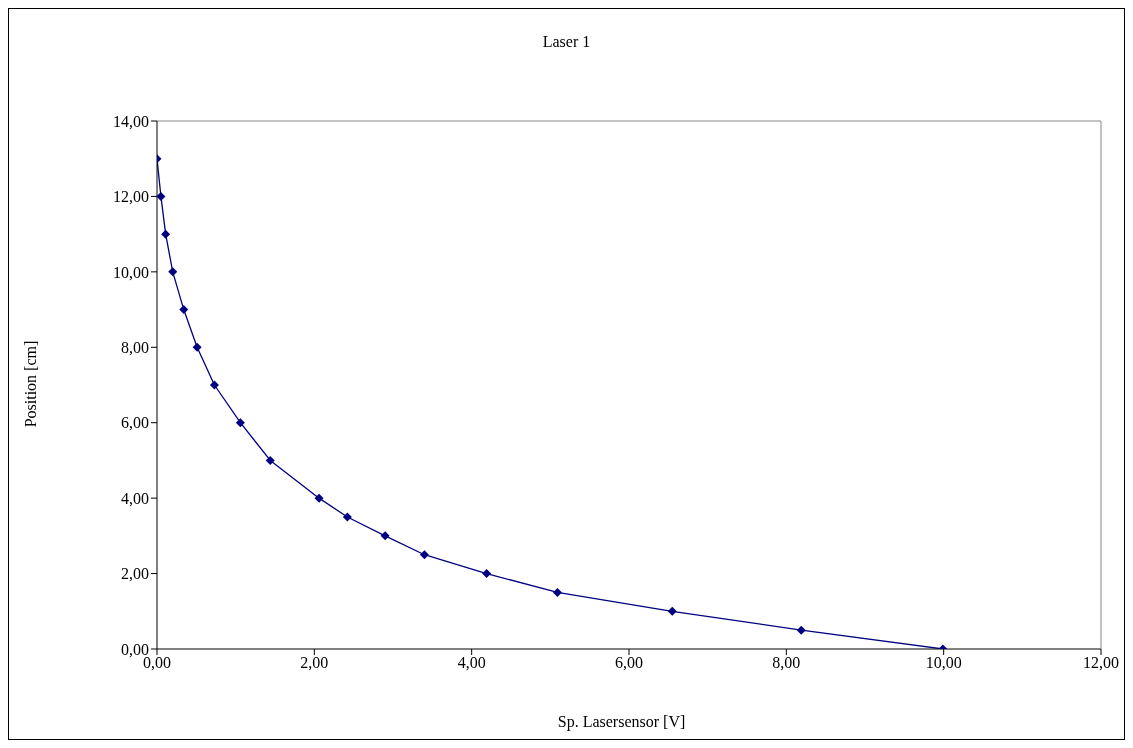  I want to click on x-tick-label: 12,00, so click(1101, 663).